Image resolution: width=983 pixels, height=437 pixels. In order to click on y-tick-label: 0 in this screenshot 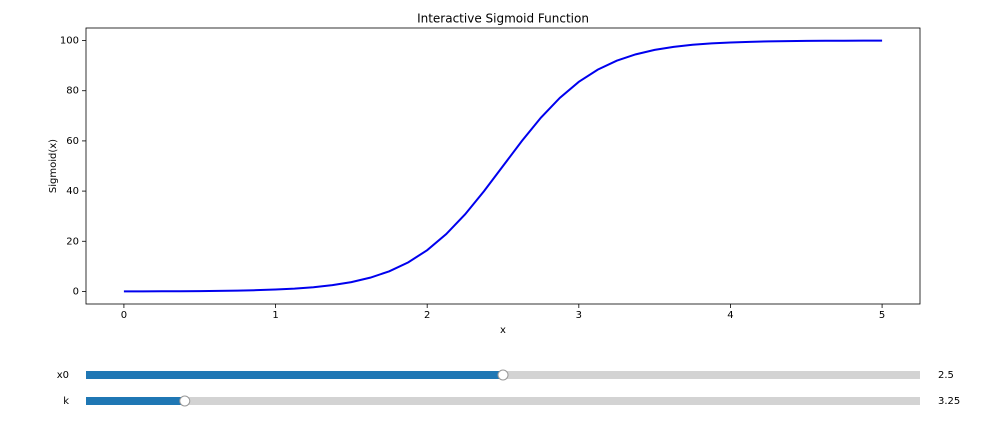, I will do `click(76, 291)`.